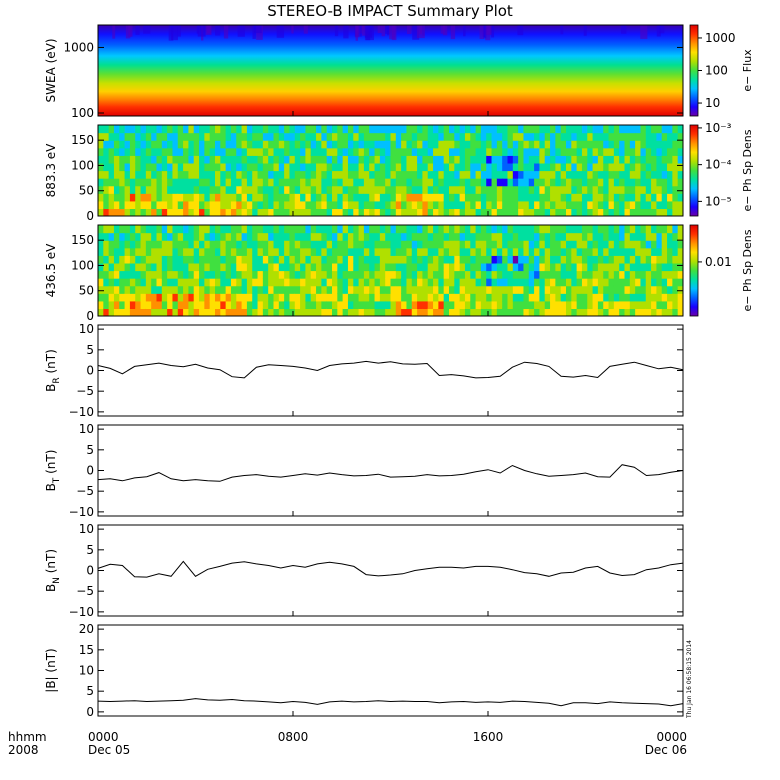 This screenshot has width=780, height=780. Describe the element at coordinates (721, 169) in the screenshot. I see `pad883-colorbar: 10⁻³10⁻⁴10⁻⁵ e− Ph Sp Dens` at that location.